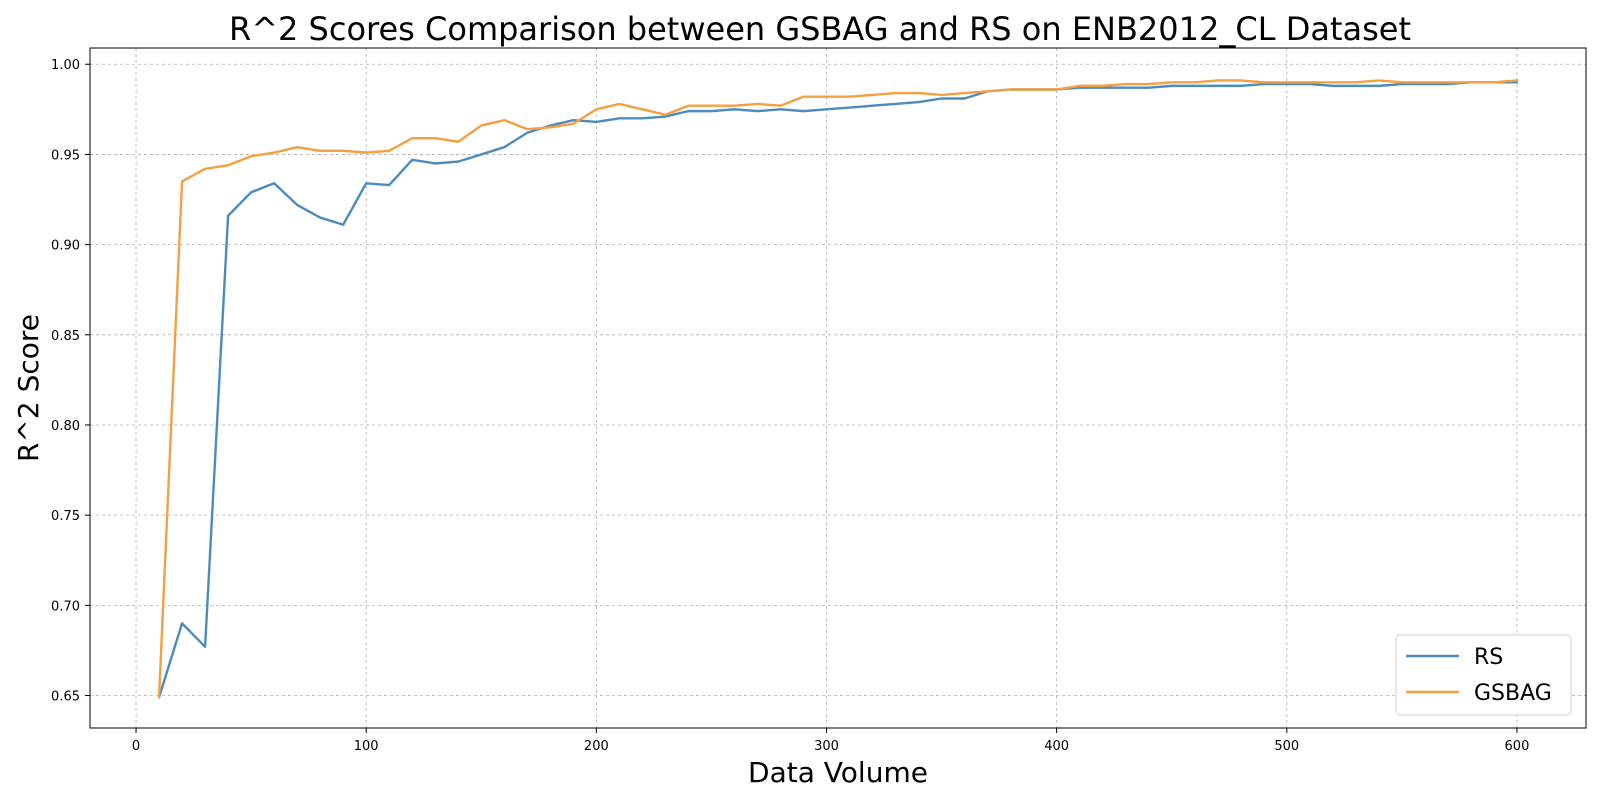 This screenshot has width=1600, height=800. Describe the element at coordinates (838, 772) in the screenshot. I see `x-axis-label: Data Volume` at that location.